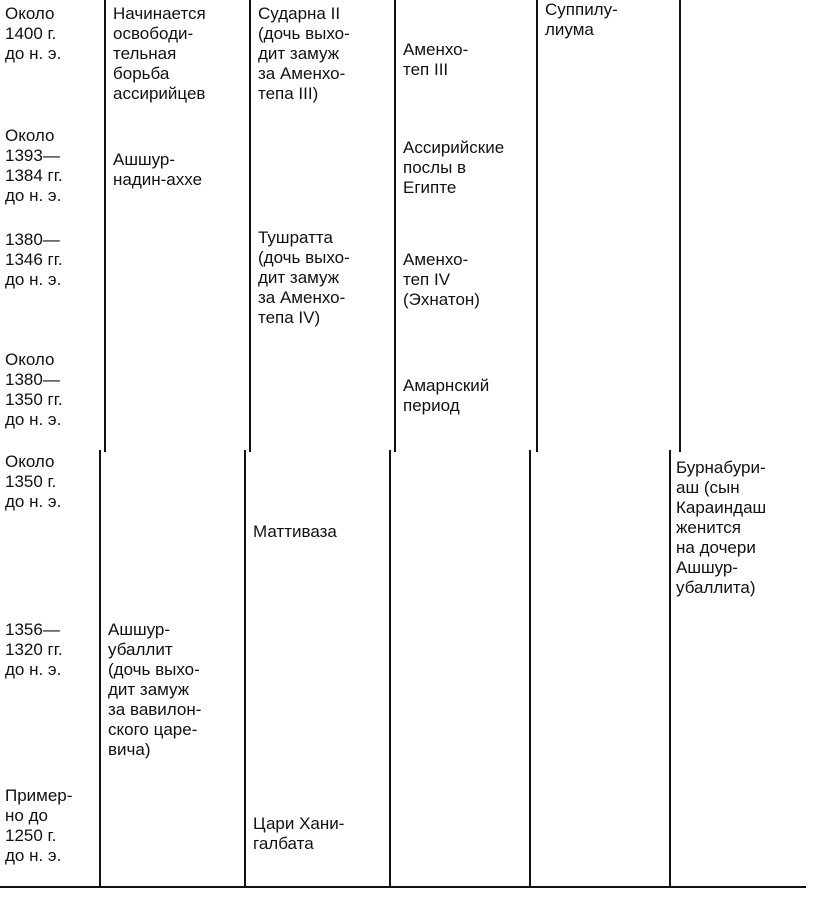  I want to click on date-cell: 1356— 1320 гг. до н. э., so click(34, 649).